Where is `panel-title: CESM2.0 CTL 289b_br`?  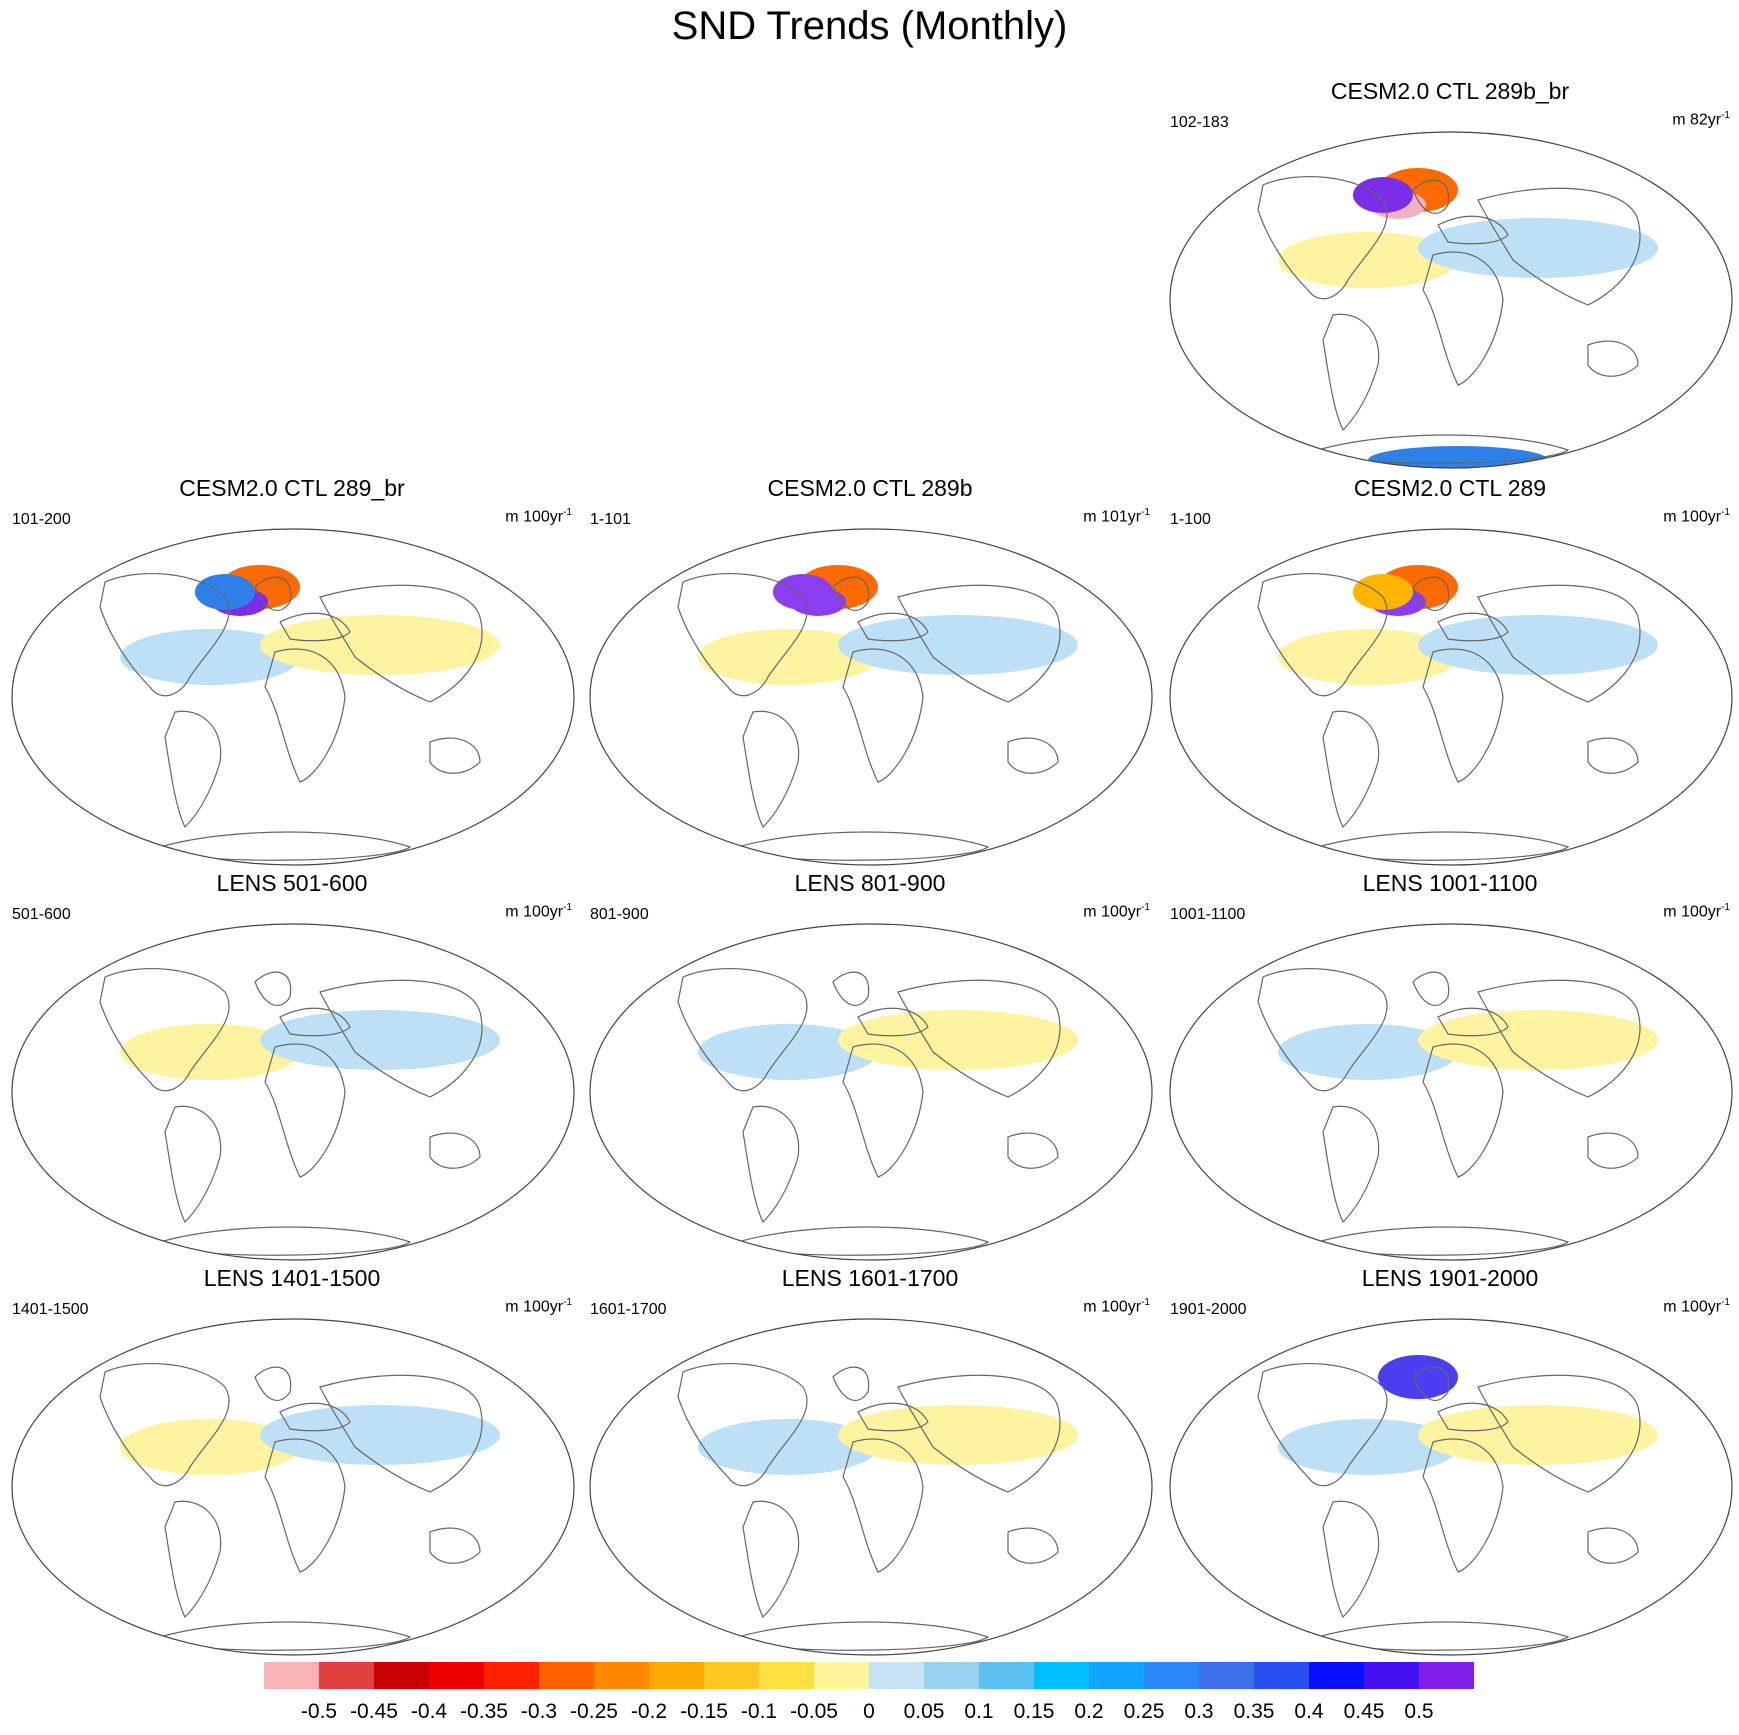
panel-title: CESM2.0 CTL 289b_br is located at coordinates (1450, 91).